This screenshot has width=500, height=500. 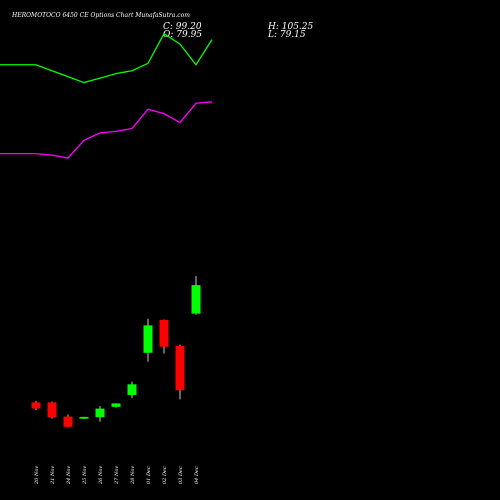 I want to click on candle-26-nov, so click(x=100, y=414).